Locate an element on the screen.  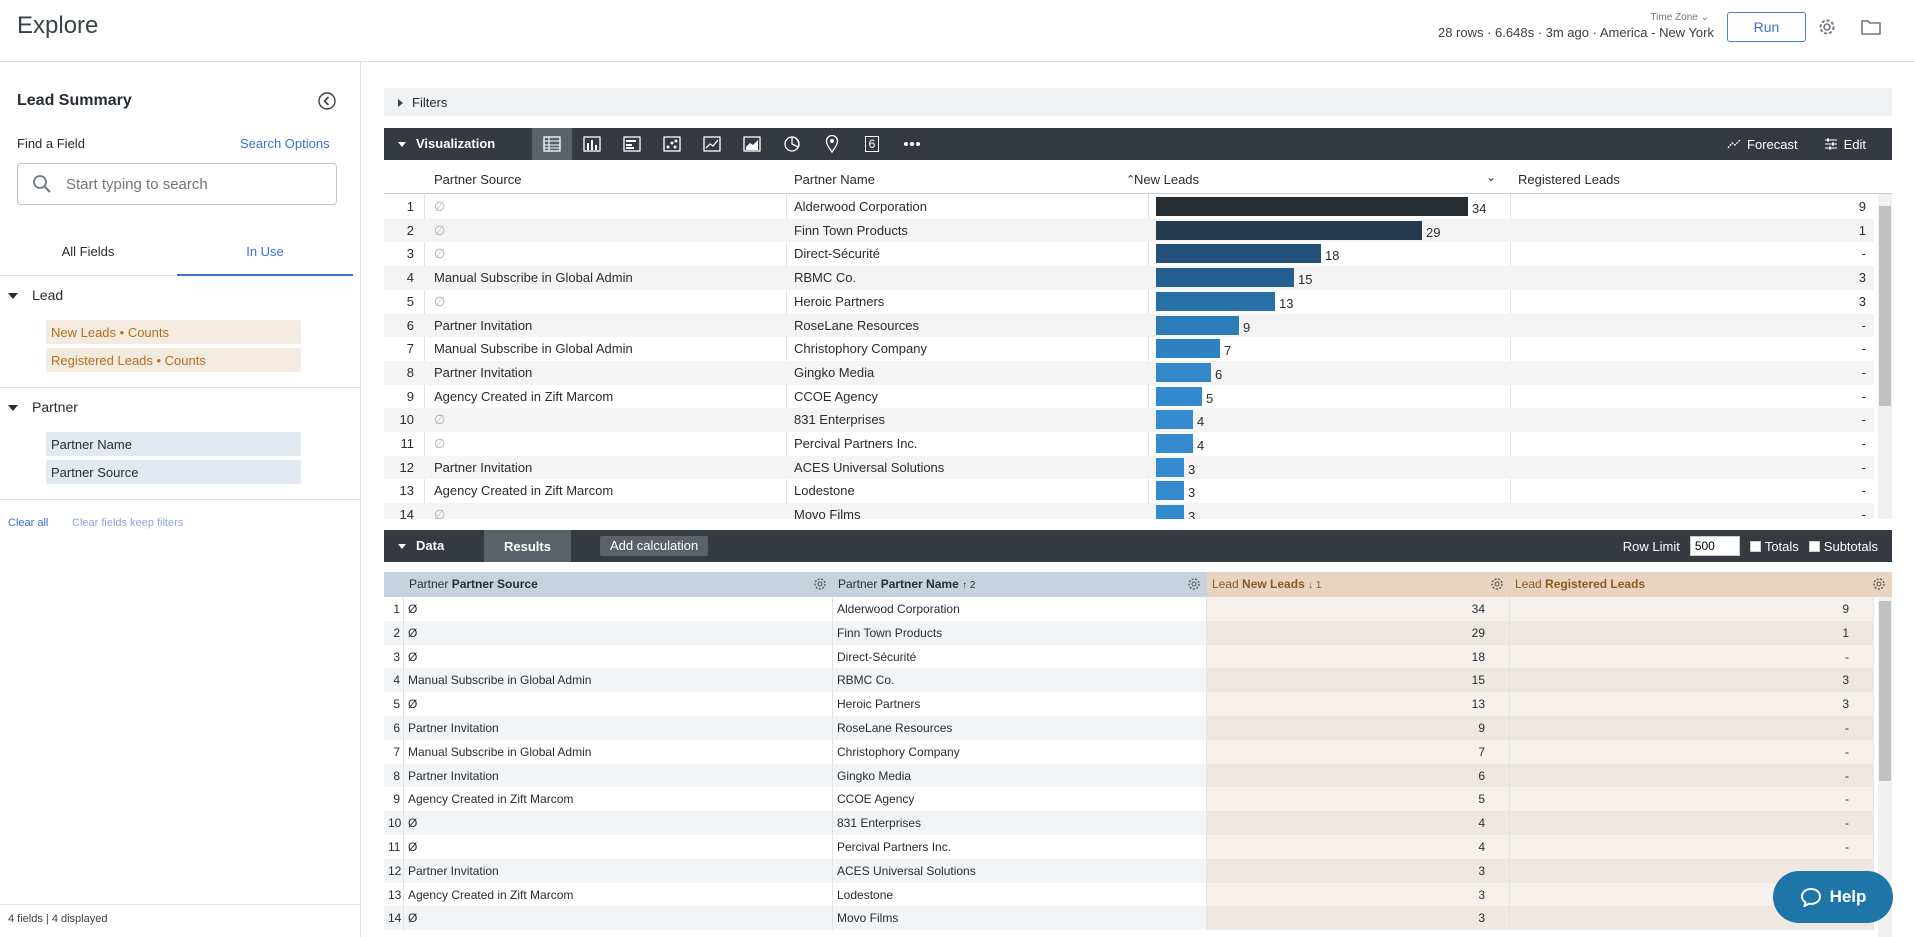
row-index: 6 is located at coordinates (394, 728).